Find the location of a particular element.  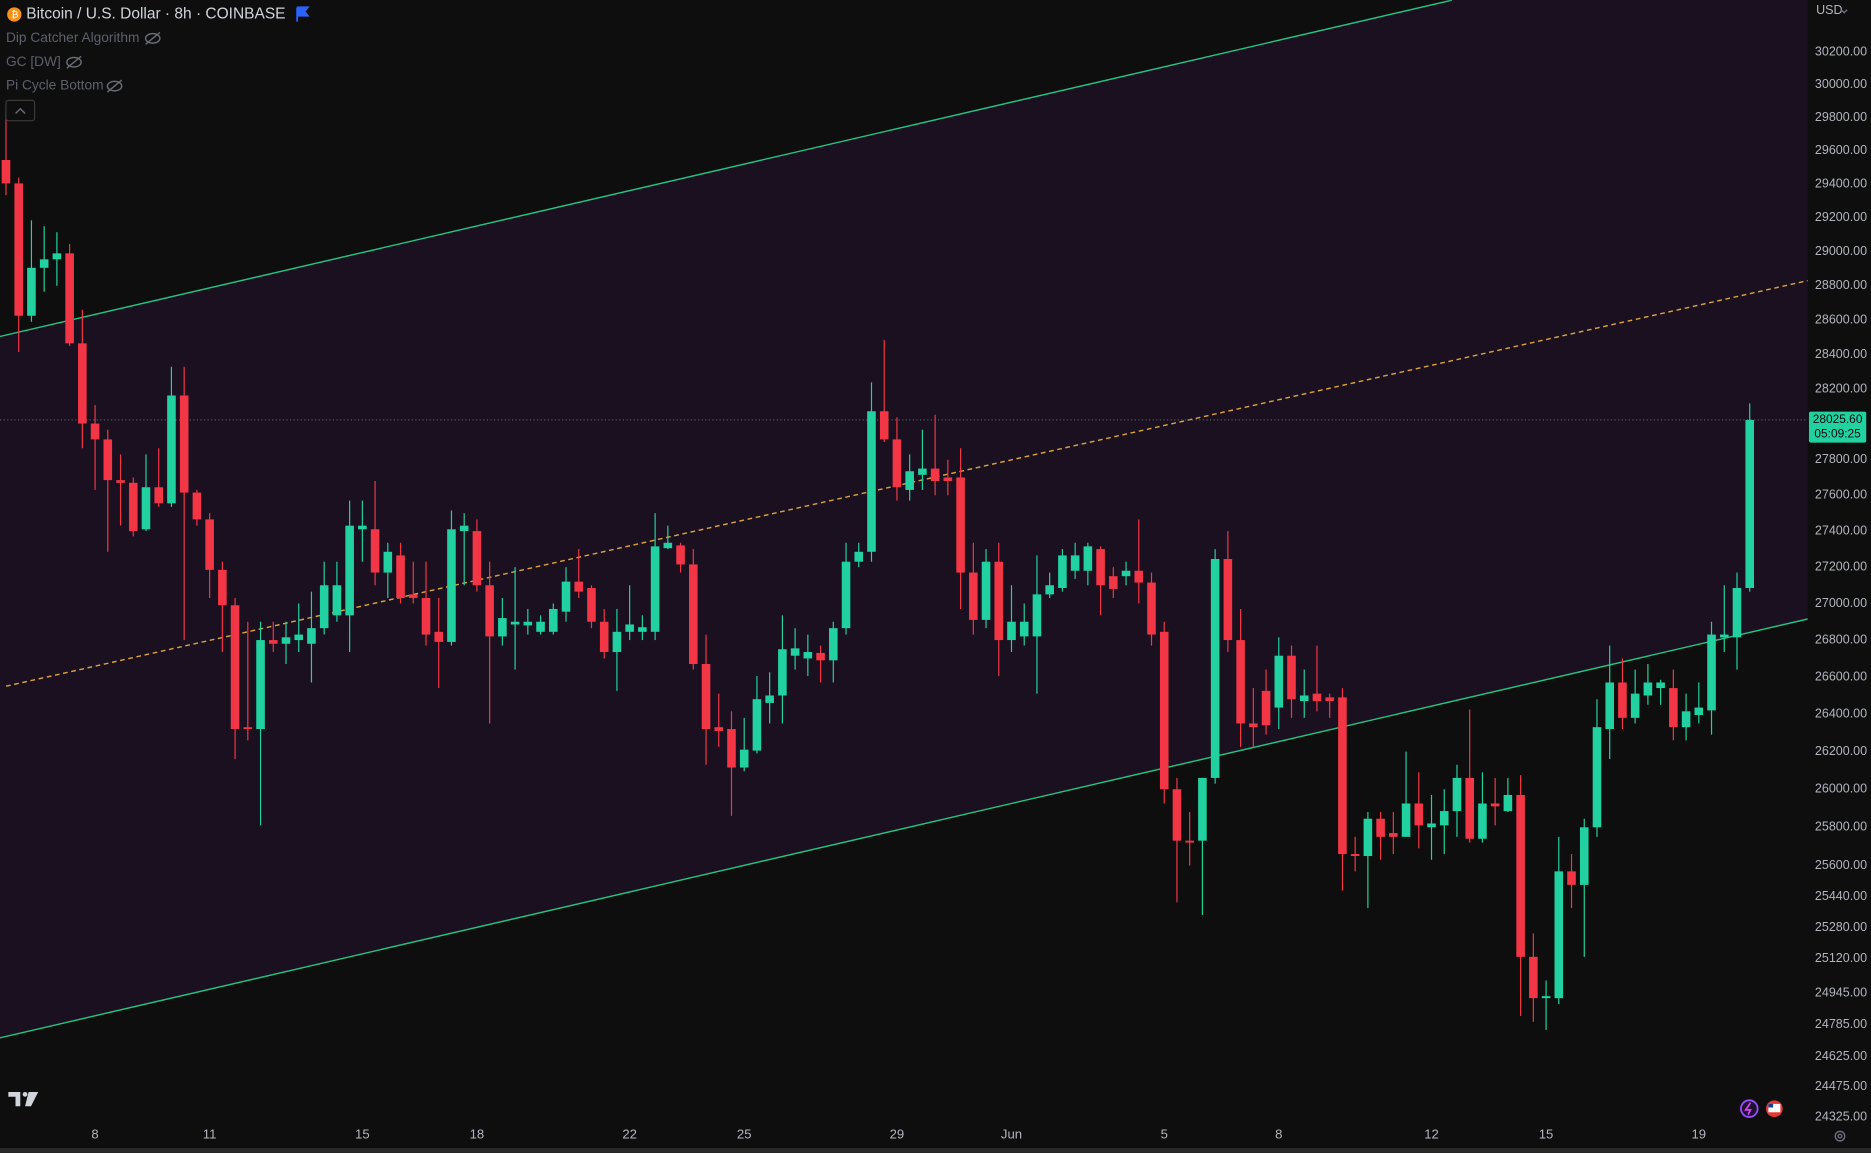

y-tick-label: 27400.00 is located at coordinates (1841, 530).